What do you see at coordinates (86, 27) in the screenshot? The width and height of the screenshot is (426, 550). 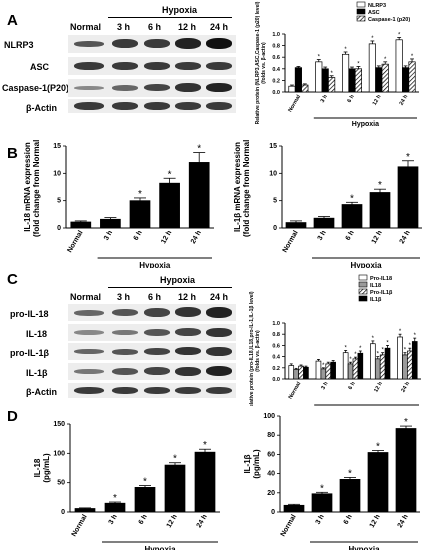 I see `blot-a-col-normal: Normal` at bounding box center [86, 27].